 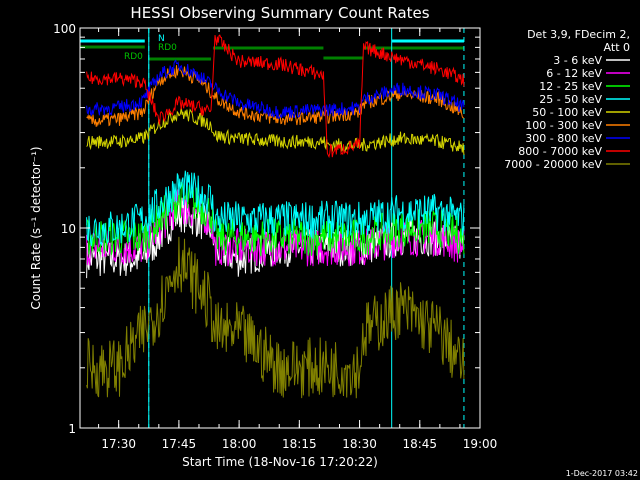 I want to click on chart-title: HESSI Observing Summary Count Rates, so click(x=279, y=13).